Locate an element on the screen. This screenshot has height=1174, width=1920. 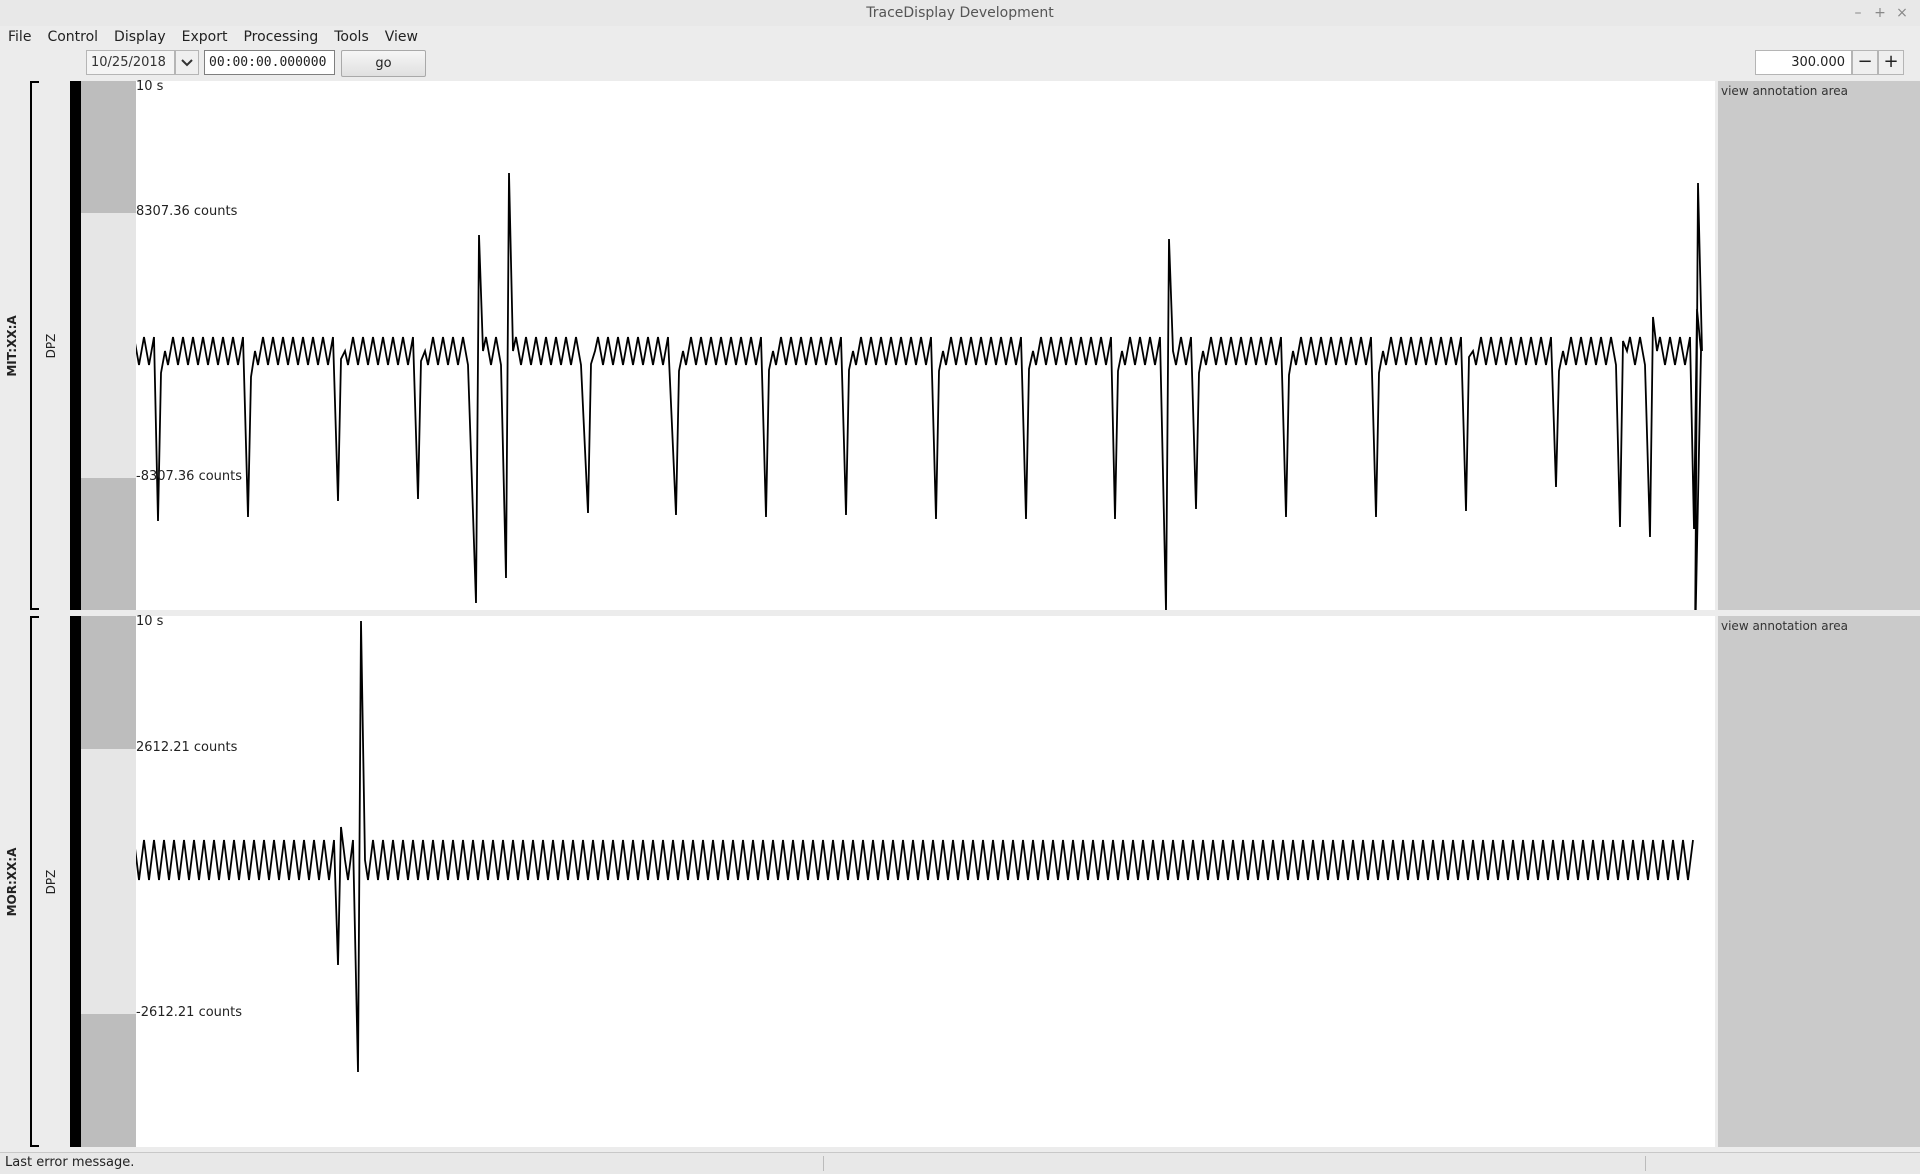
window-controls: – + × is located at coordinates (1880, 13).